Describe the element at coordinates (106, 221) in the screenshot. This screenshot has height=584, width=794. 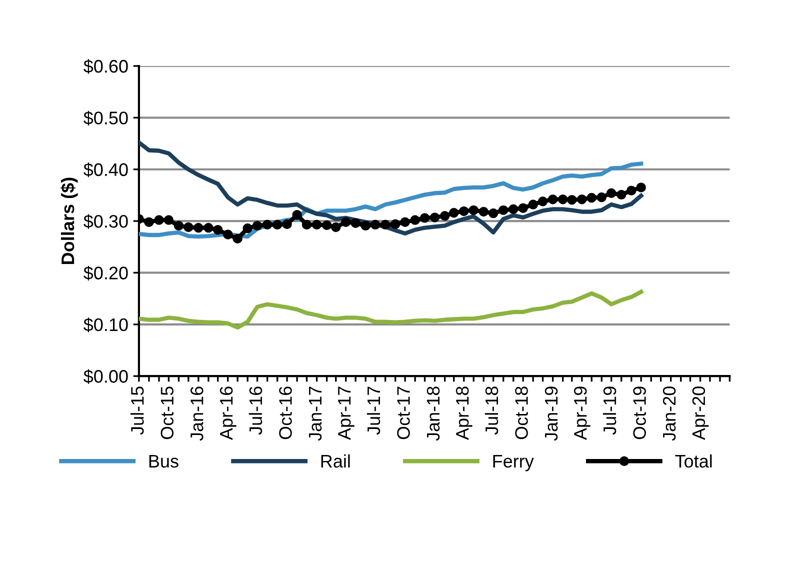
I see `y-tick-label: $0.30` at that location.